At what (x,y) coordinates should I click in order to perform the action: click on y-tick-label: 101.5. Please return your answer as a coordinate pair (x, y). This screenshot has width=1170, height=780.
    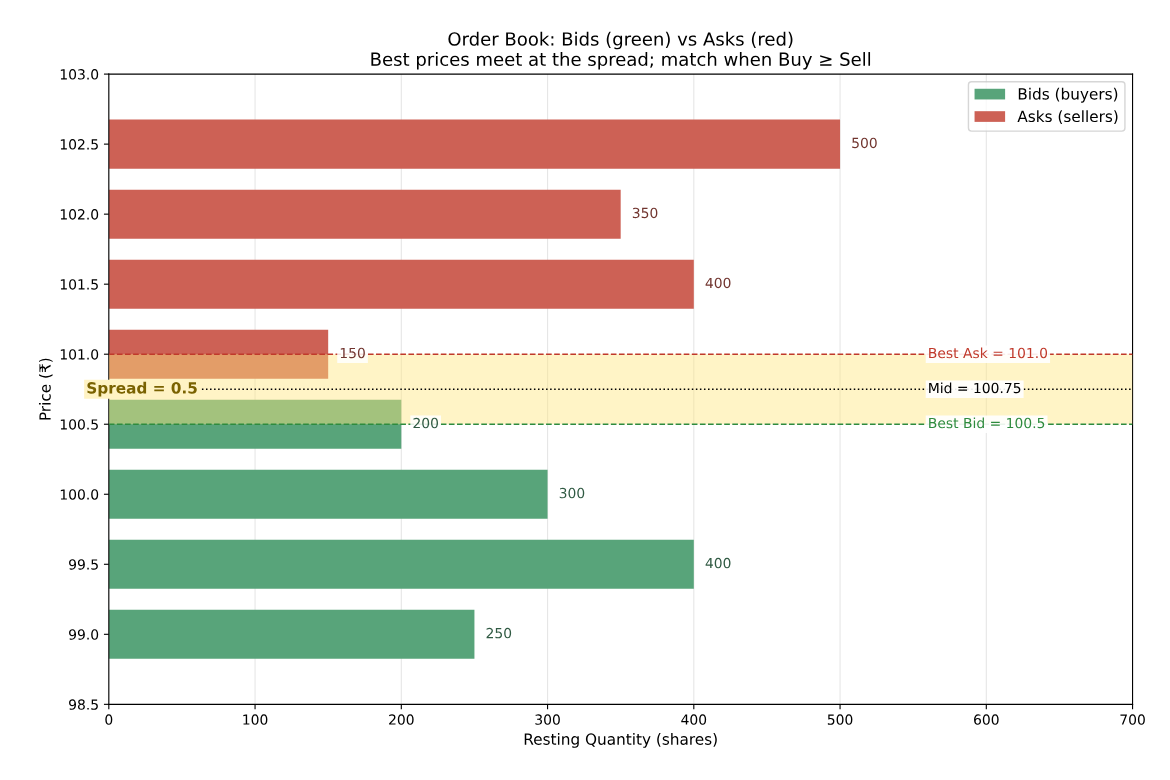
    Looking at the image, I should click on (79, 284).